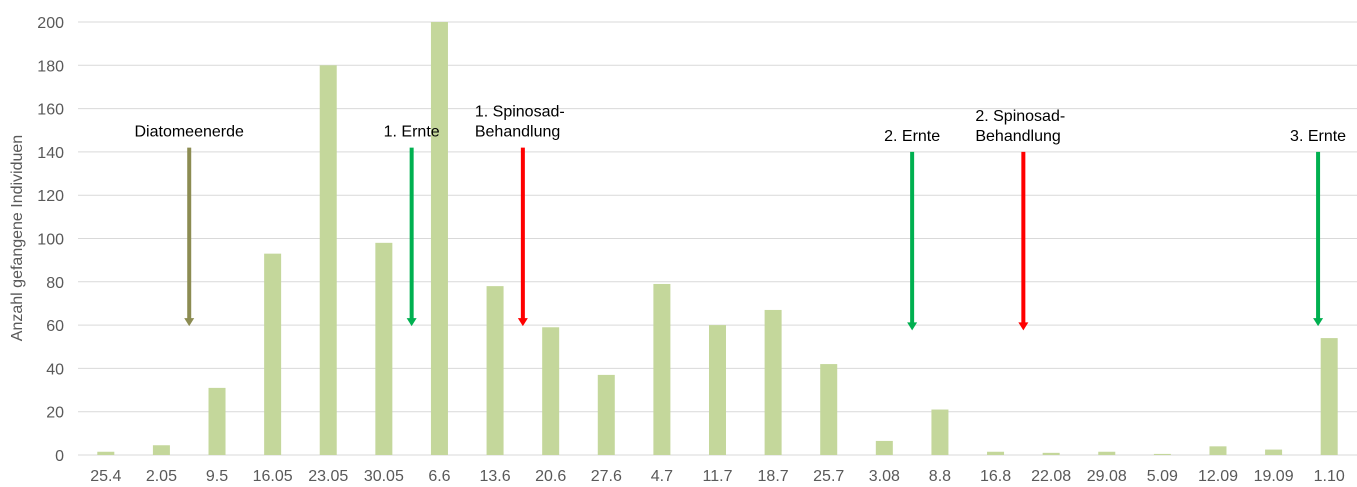 The image size is (1357, 487). Describe the element at coordinates (50, 153) in the screenshot. I see `y-tick-label: 140` at that location.